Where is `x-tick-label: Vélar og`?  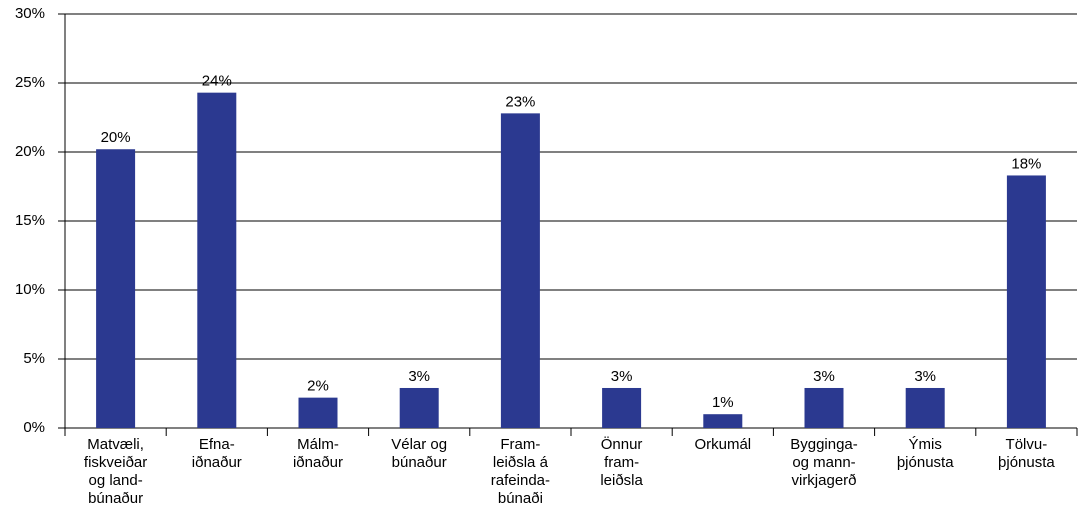
x-tick-label: Vélar og is located at coordinates (419, 444).